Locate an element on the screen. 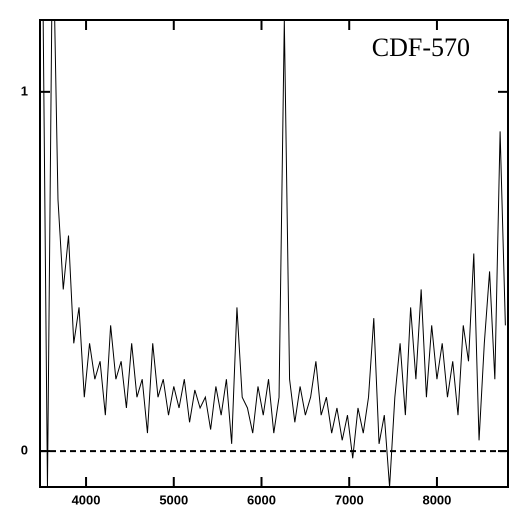  x-tick-label: 8000 is located at coordinates (436, 499).